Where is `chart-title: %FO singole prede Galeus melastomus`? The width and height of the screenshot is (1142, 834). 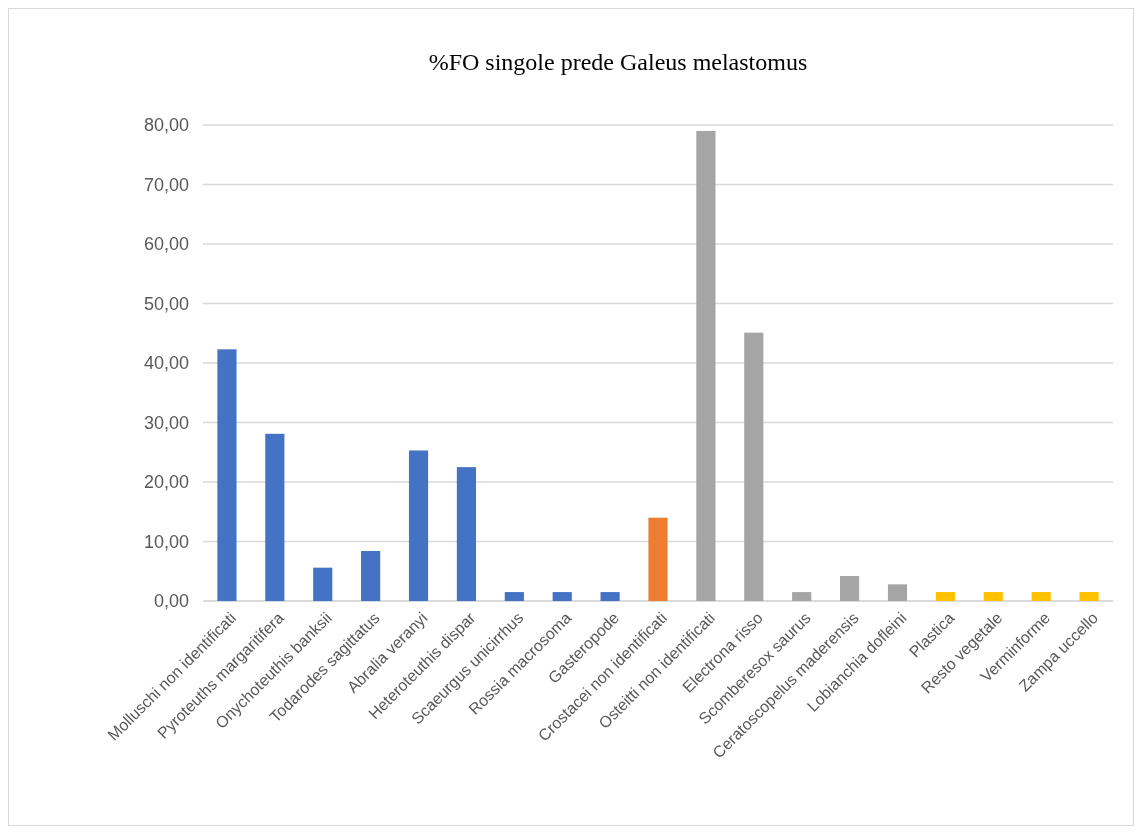 chart-title: %FO singole prede Galeus melastomus is located at coordinates (618, 62).